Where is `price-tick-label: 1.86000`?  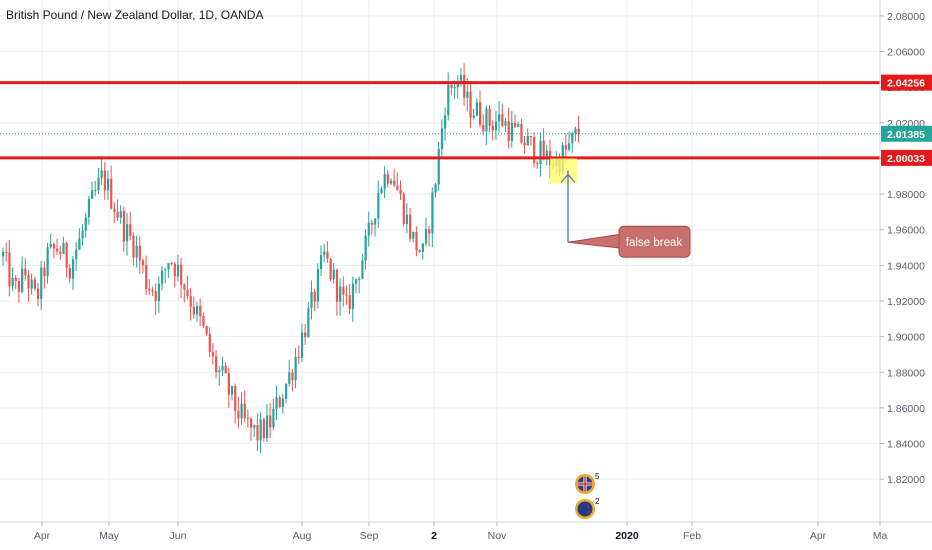
price-tick-label: 1.86000 is located at coordinates (906, 409).